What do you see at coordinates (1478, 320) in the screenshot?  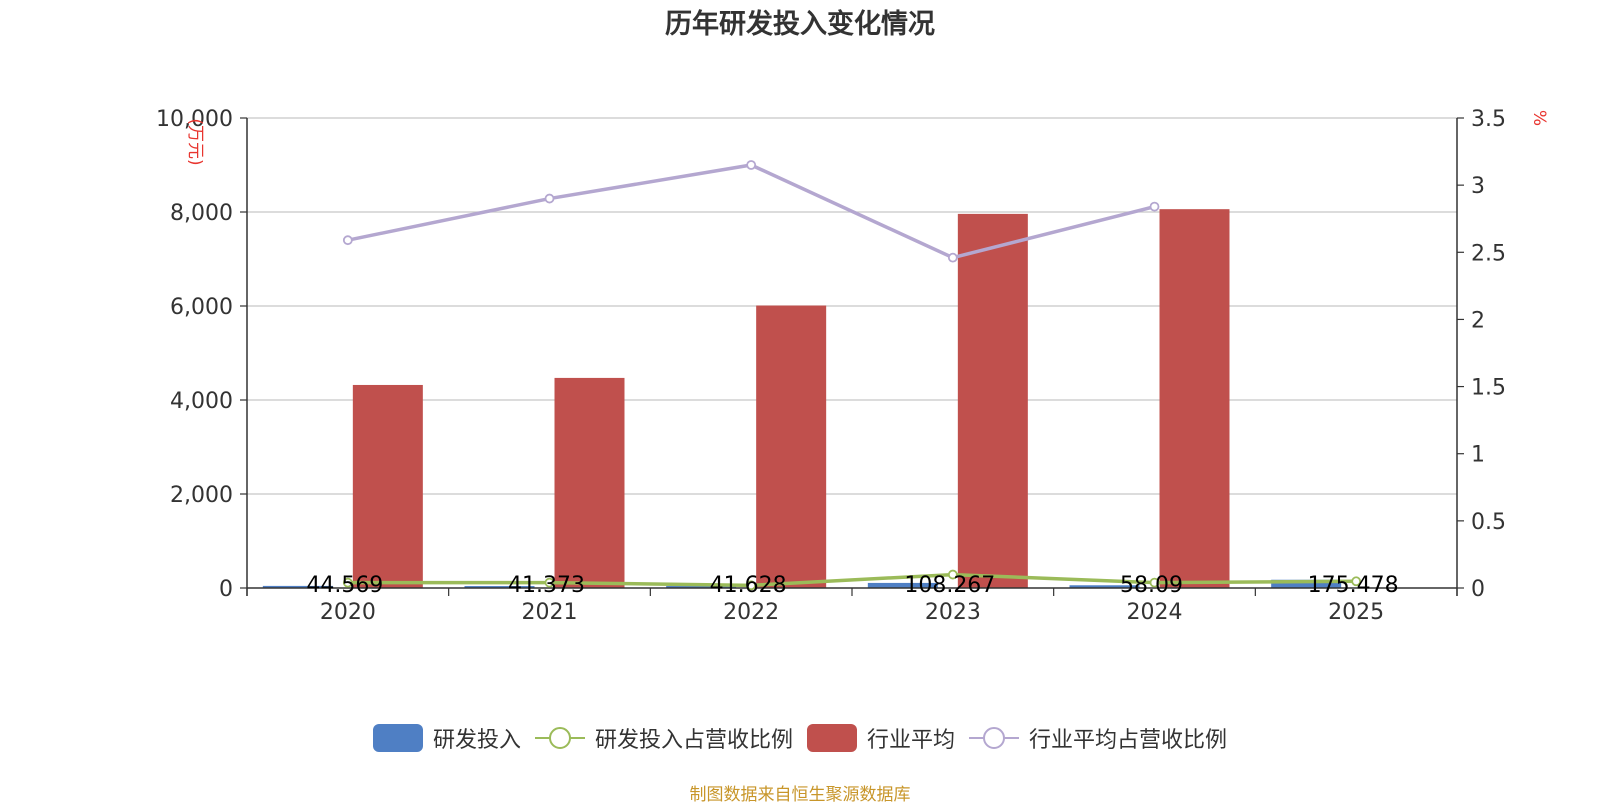 I see `y-right-tick-label: 2` at bounding box center [1478, 320].